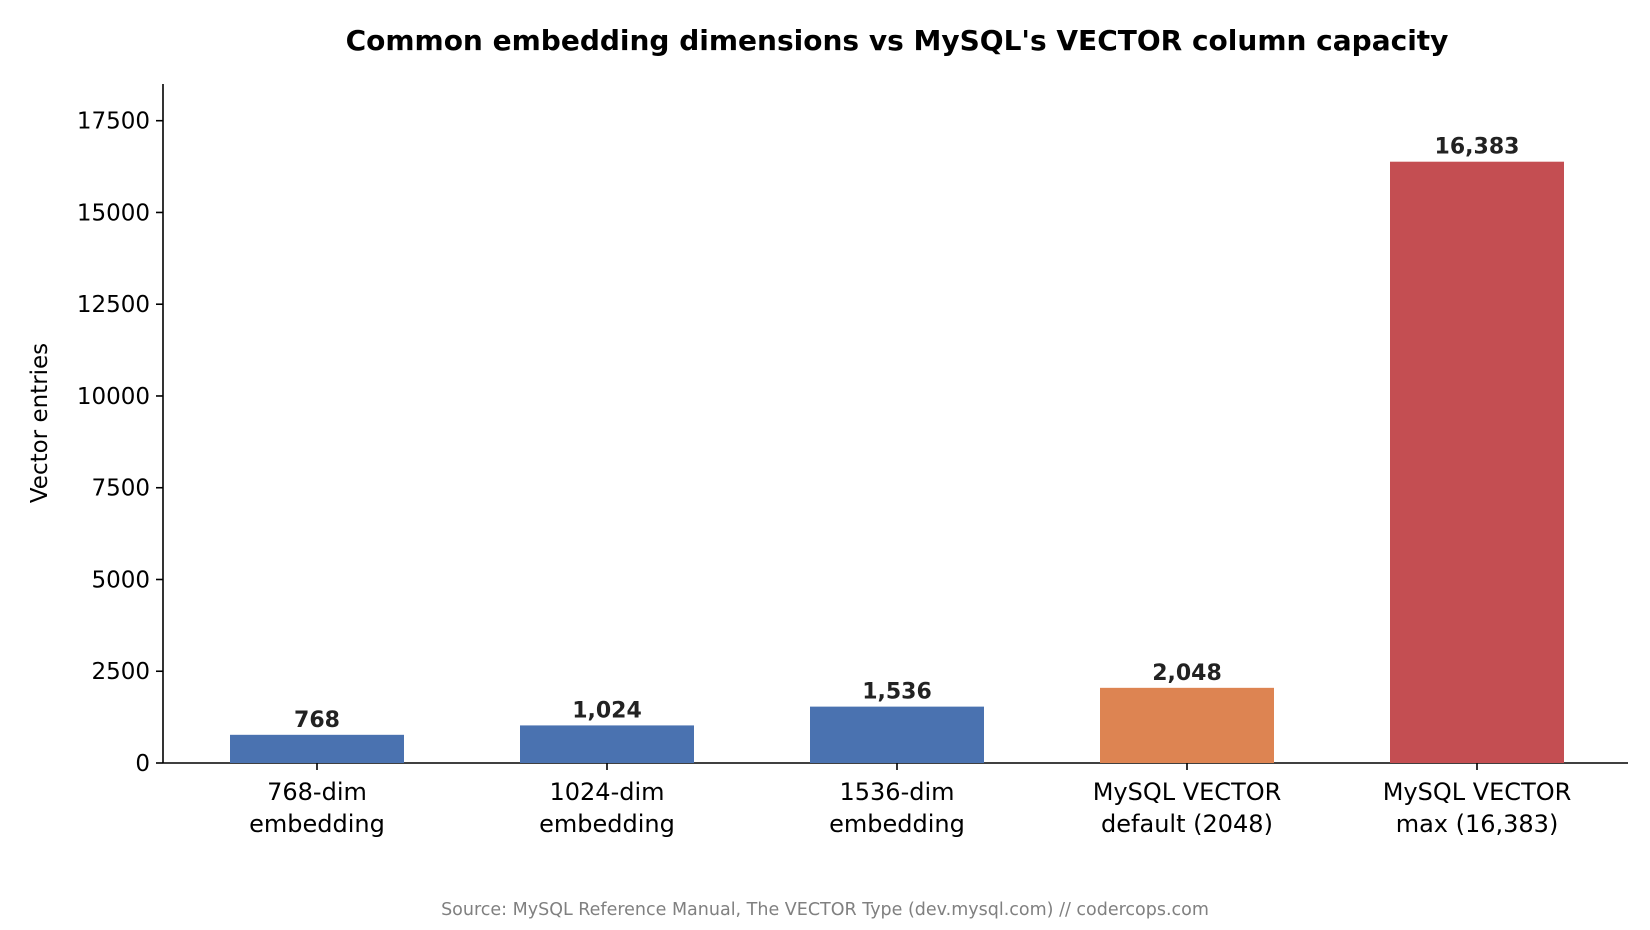 This screenshot has height=930, width=1650. Describe the element at coordinates (606, 792) in the screenshot. I see `x-tick-label: 1024-dim` at that location.